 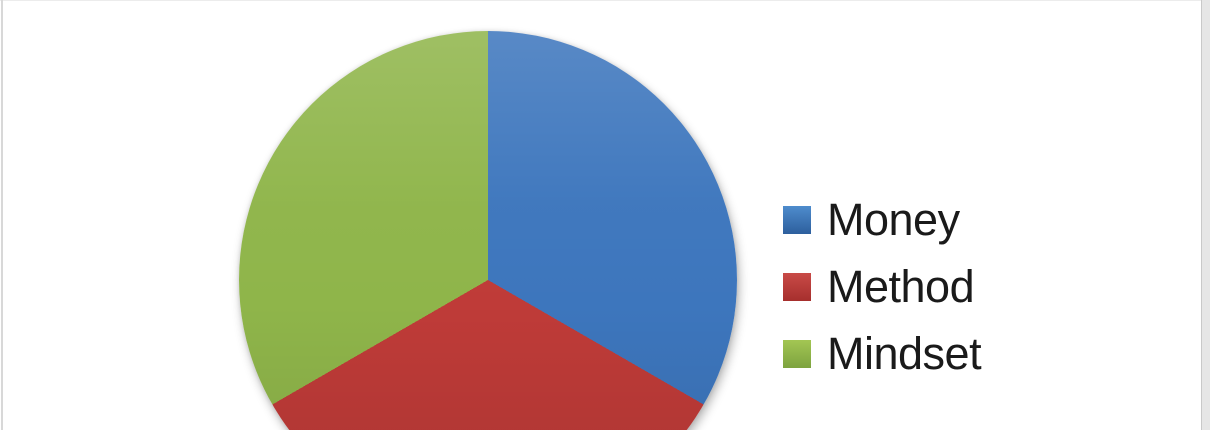 What do you see at coordinates (2, 215) in the screenshot?
I see `page-edge-left` at bounding box center [2, 215].